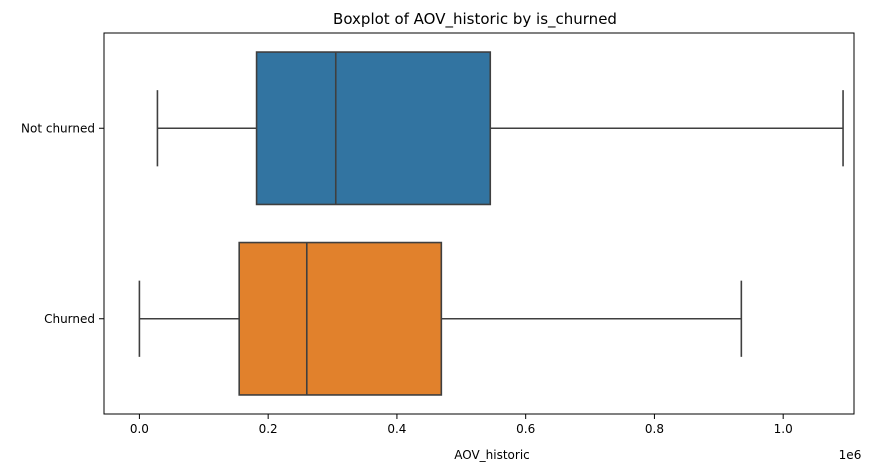  What do you see at coordinates (62, 223) in the screenshot?
I see `y-axis: Not churned Churned` at bounding box center [62, 223].